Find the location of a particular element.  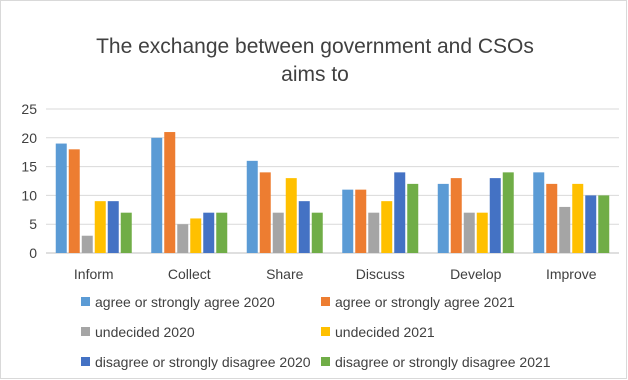

legend-label: disagree or strongly disagree 2020 is located at coordinates (203, 362).